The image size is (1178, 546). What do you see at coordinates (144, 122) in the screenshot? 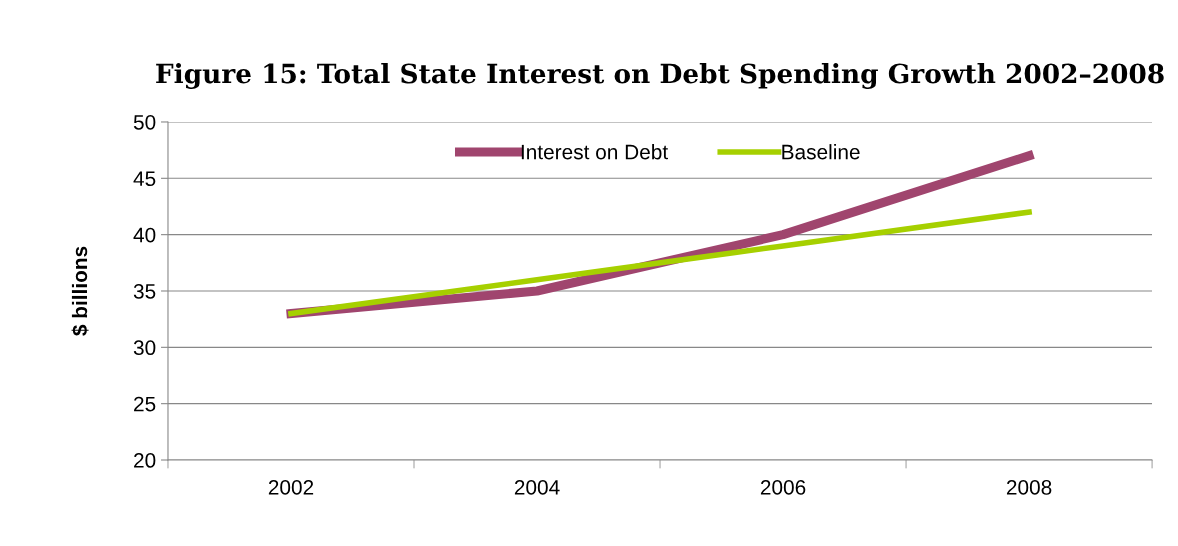
I see `y-tick-label: 50` at bounding box center [144, 122].